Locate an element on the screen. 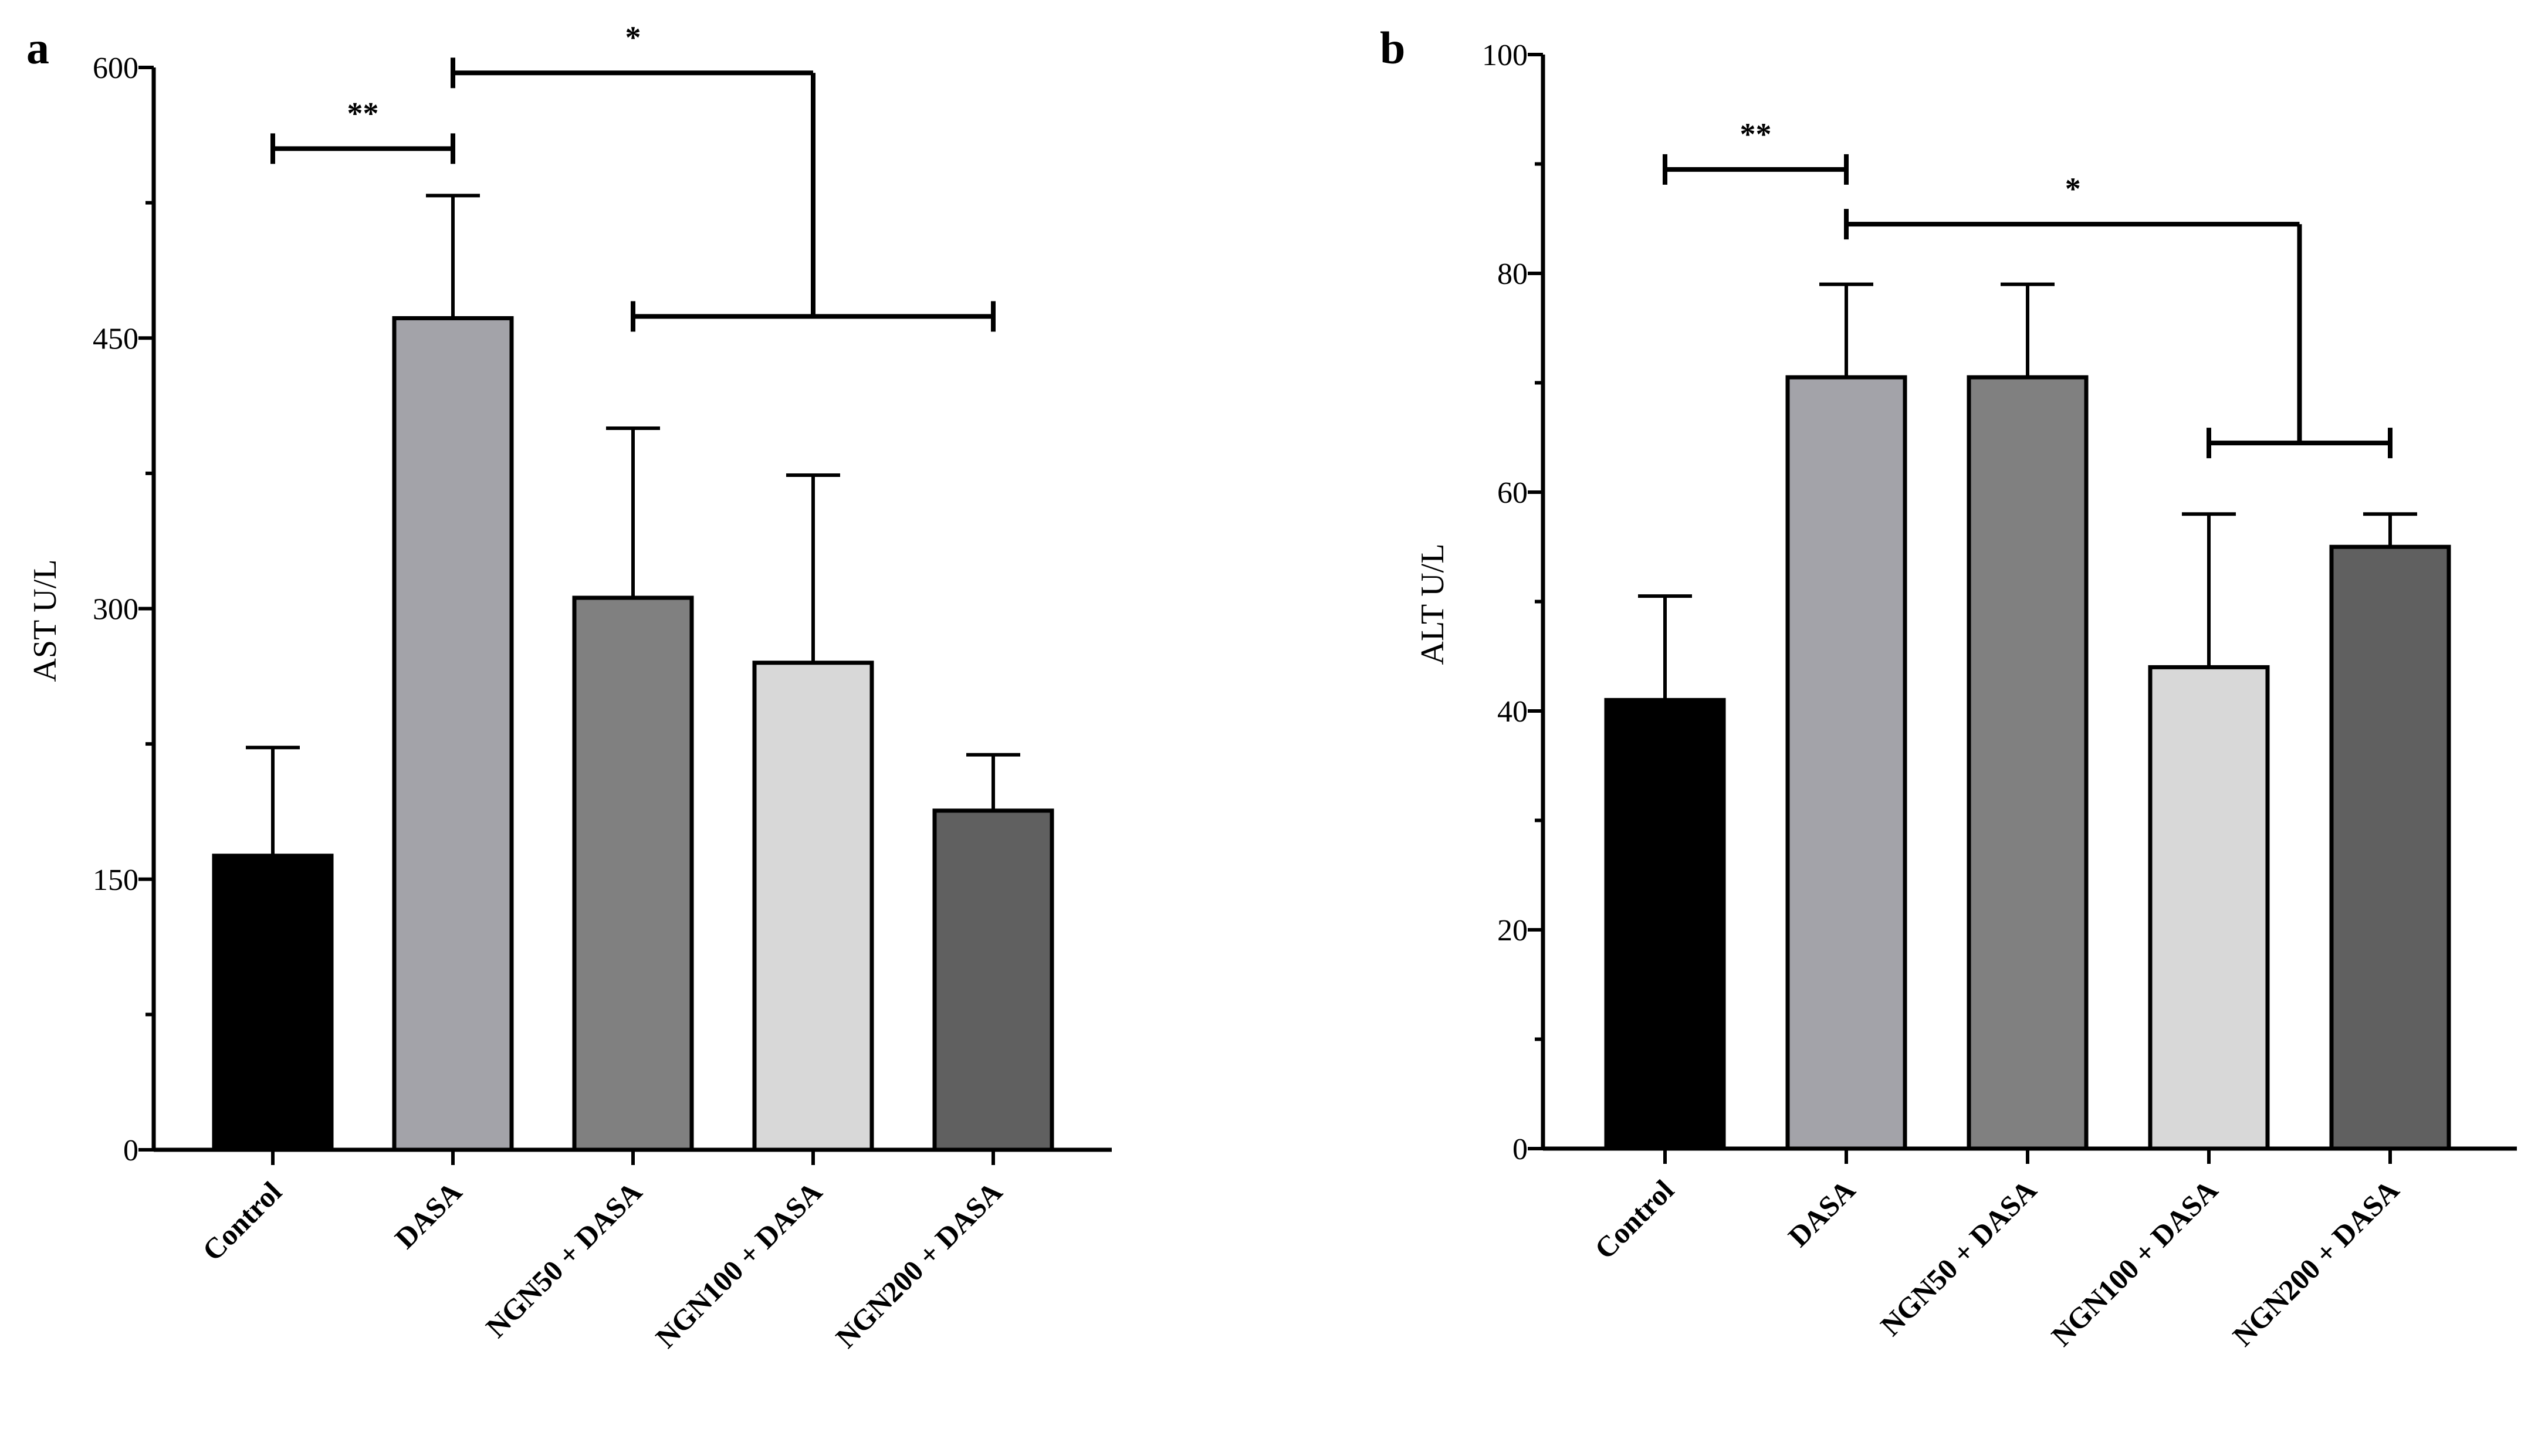 The width and height of the screenshot is (2538, 1456). y-tick-label: 450 is located at coordinates (115, 338).